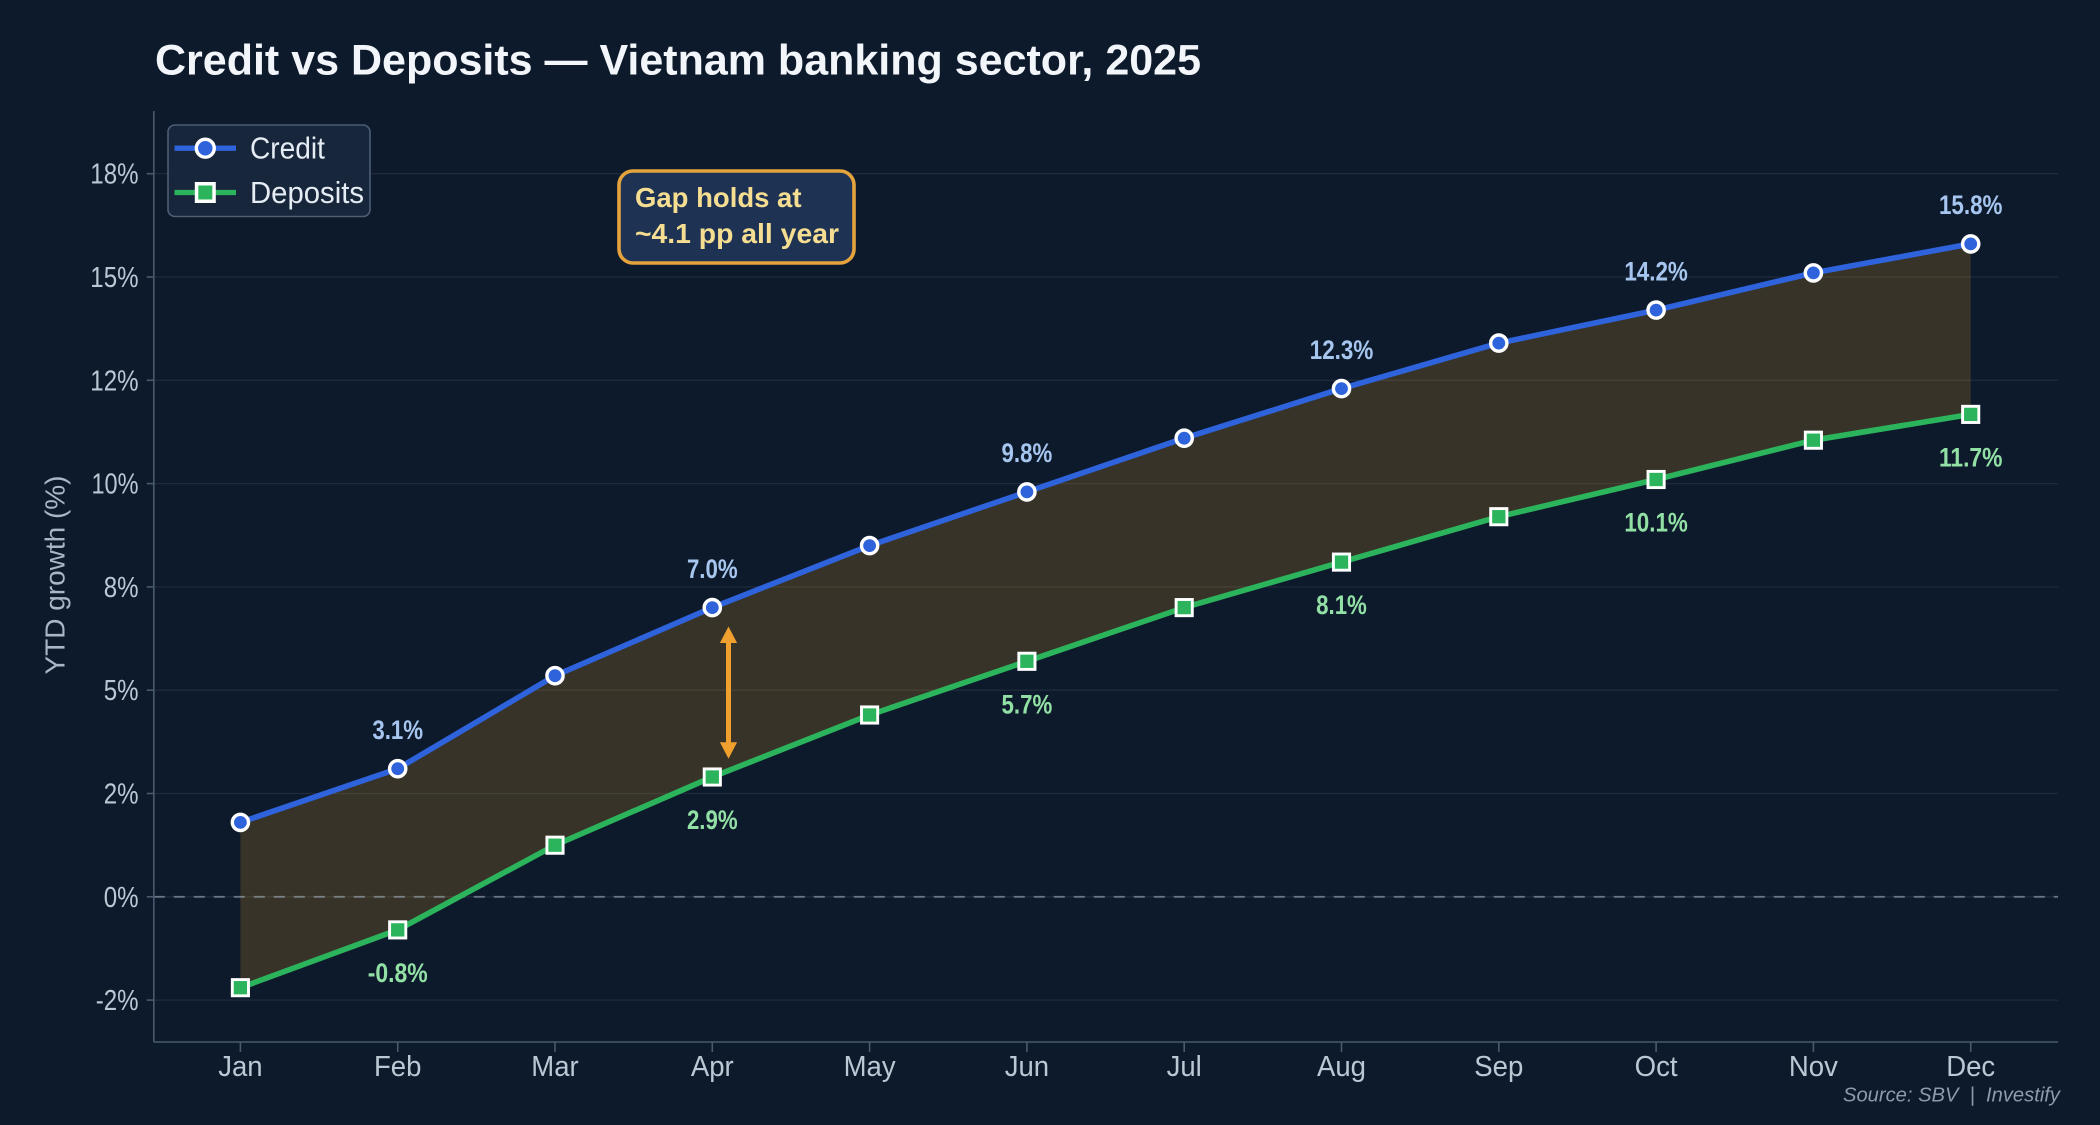 This screenshot has width=2100, height=1125. What do you see at coordinates (1971, 205) in the screenshot?
I see `svg-text: 15.8%` at bounding box center [1971, 205].